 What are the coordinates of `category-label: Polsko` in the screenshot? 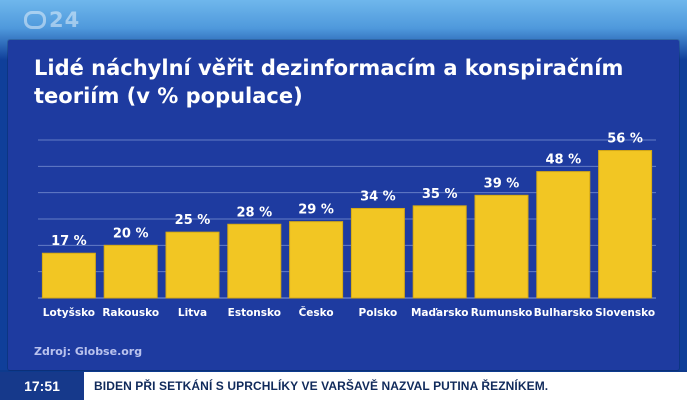 It's located at (378, 313).